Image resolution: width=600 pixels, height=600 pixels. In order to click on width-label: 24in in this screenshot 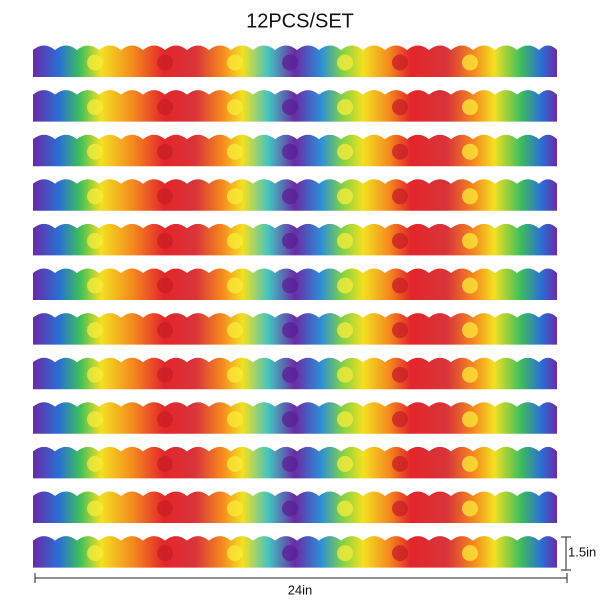, I will do `click(300, 589)`.